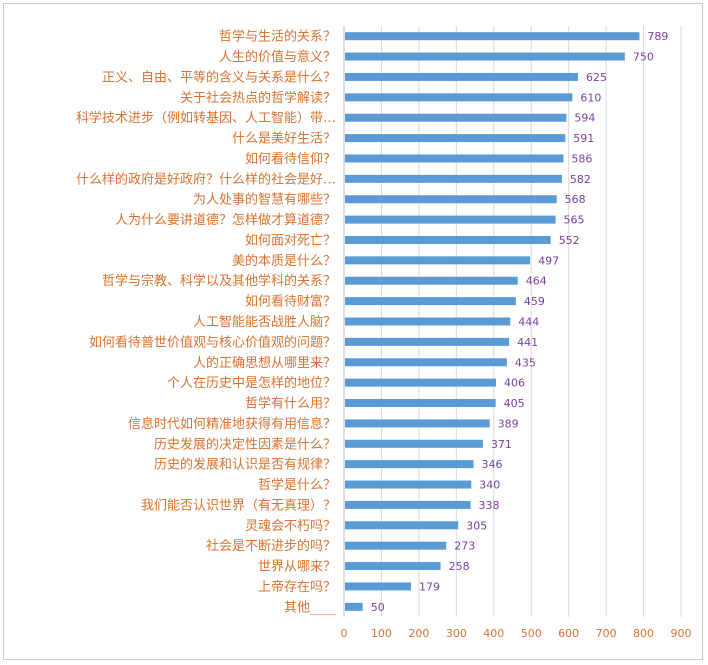 The height and width of the screenshot is (665, 708). I want to click on data-label: 568, so click(575, 199).